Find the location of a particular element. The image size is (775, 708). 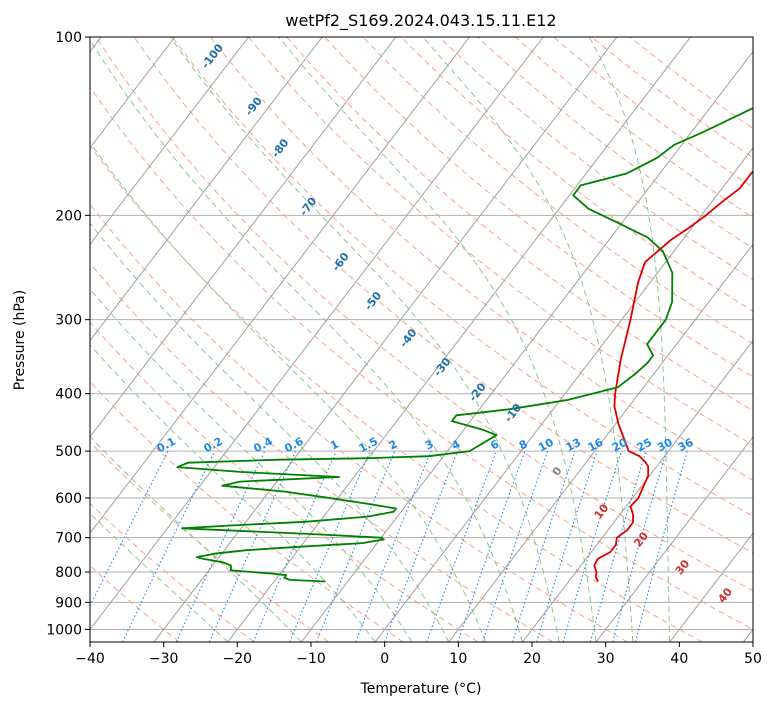

chart-title: wetPf2_S169.2024.043.15.11.E12 is located at coordinates (420, 21).